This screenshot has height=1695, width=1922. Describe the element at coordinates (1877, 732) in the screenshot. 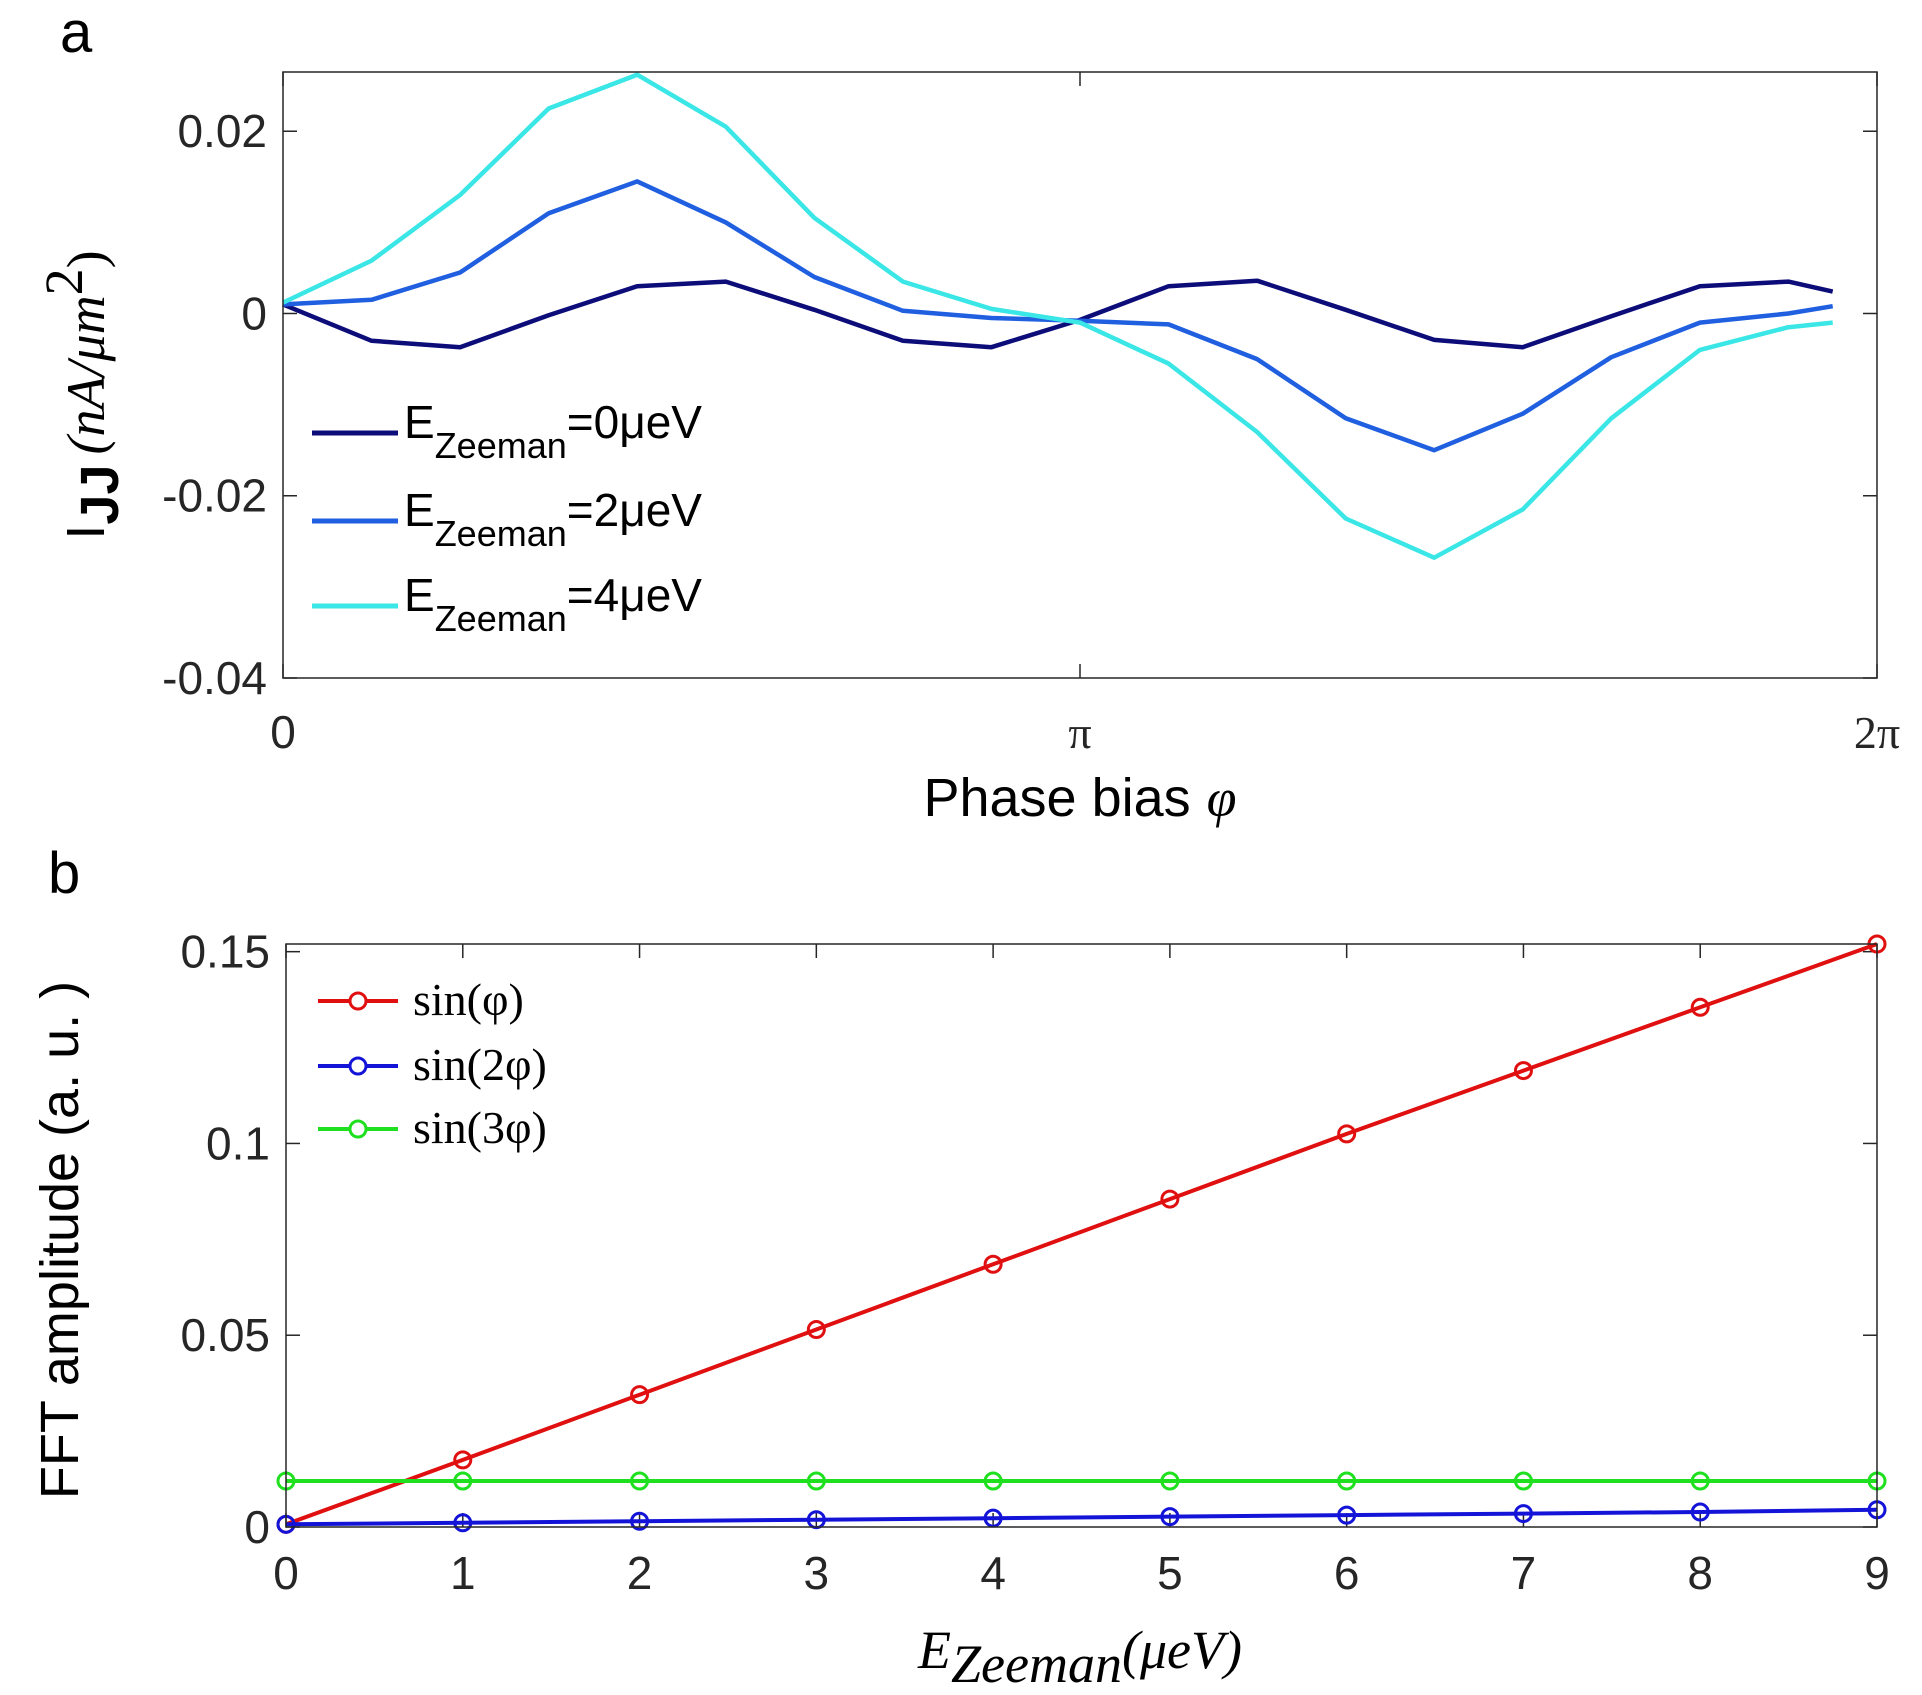

I see `x-tick-label: 2π` at that location.